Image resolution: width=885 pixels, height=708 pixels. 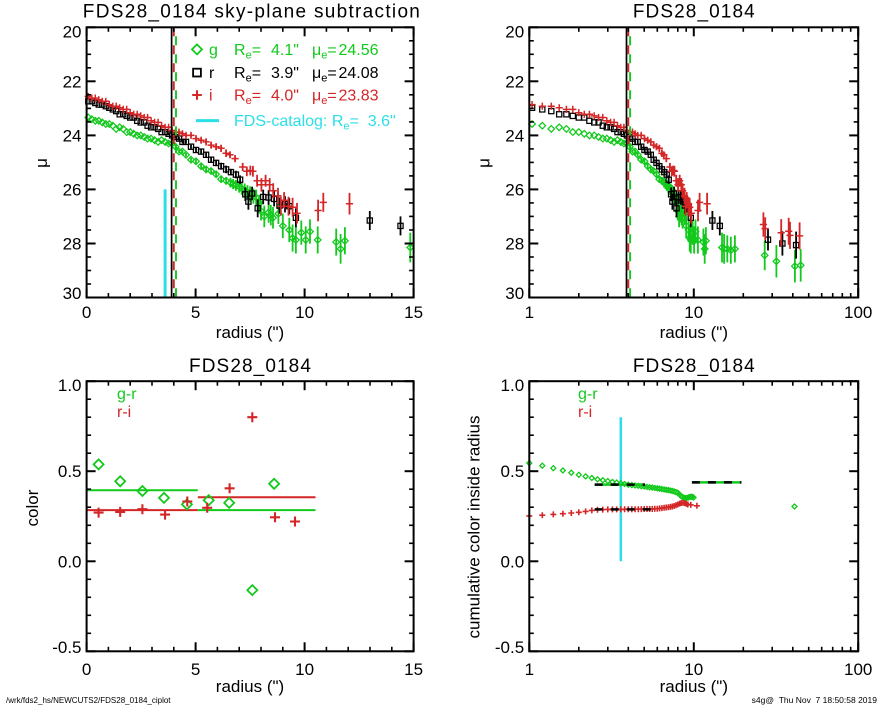 What do you see at coordinates (212, 73) in the screenshot?
I see `svg-text: r` at bounding box center [212, 73].